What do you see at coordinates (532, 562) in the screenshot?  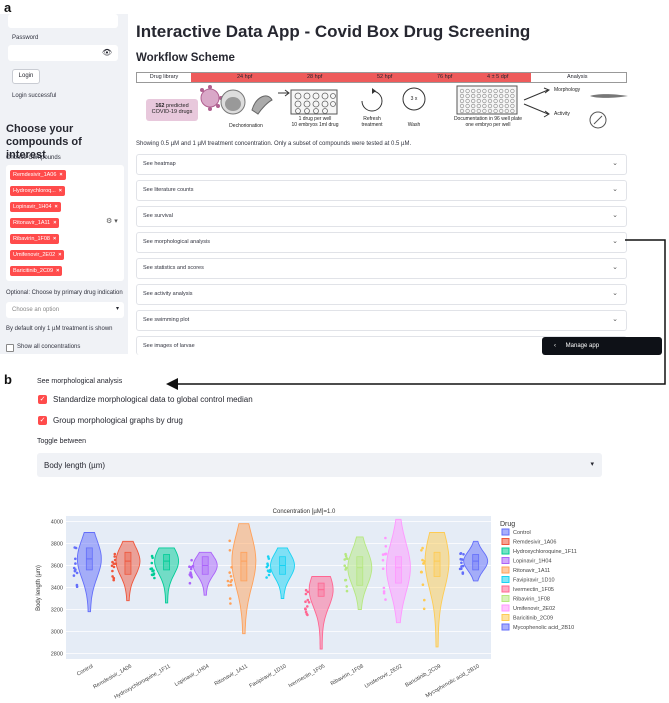 I see `legend-label: Lopinavir_1H04` at bounding box center [532, 562].